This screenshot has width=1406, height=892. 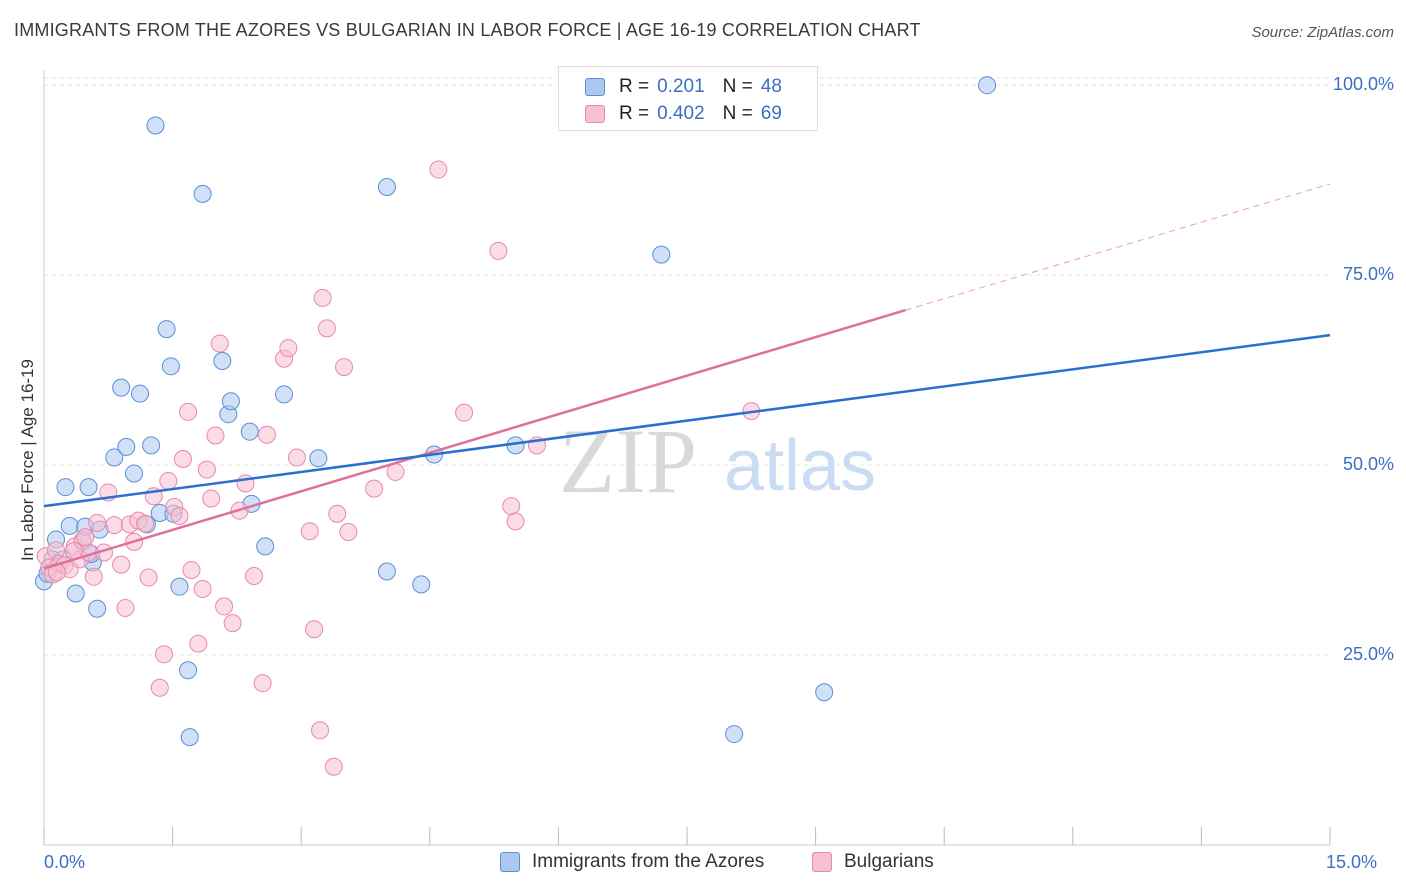 I want to click on legend-row-azores: R = 0.201 N = 48, so click(x=683, y=87).